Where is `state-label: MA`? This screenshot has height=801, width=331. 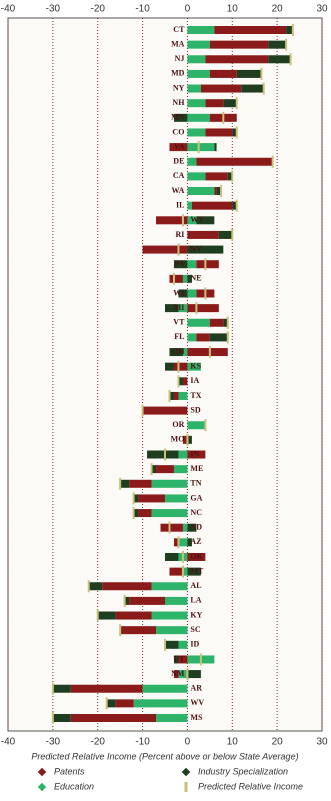
state-label: MA is located at coordinates (178, 43).